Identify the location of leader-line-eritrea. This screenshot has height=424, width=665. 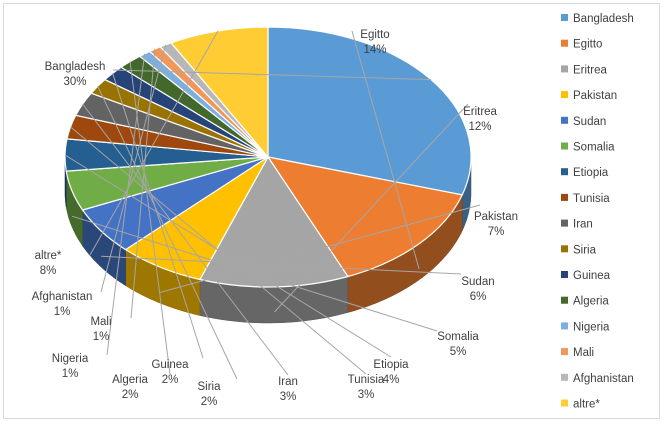
(371, 208).